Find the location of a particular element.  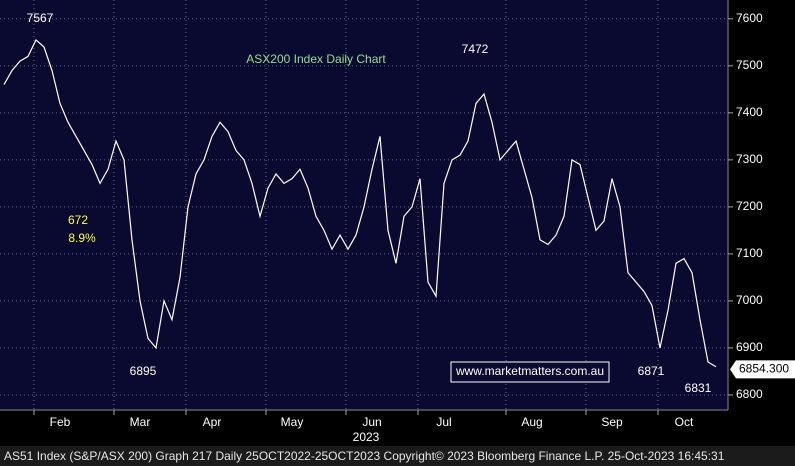

y-tick-label: 7400 is located at coordinates (749, 112).